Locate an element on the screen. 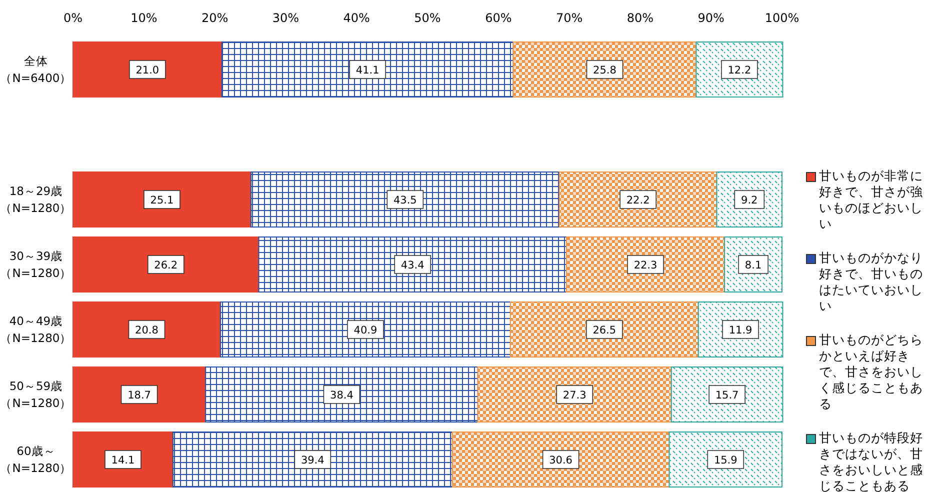 Image resolution: width=931 pixels, height=492 pixels. y-tick-label: 18～29歳（N=1280） is located at coordinates (36, 199).